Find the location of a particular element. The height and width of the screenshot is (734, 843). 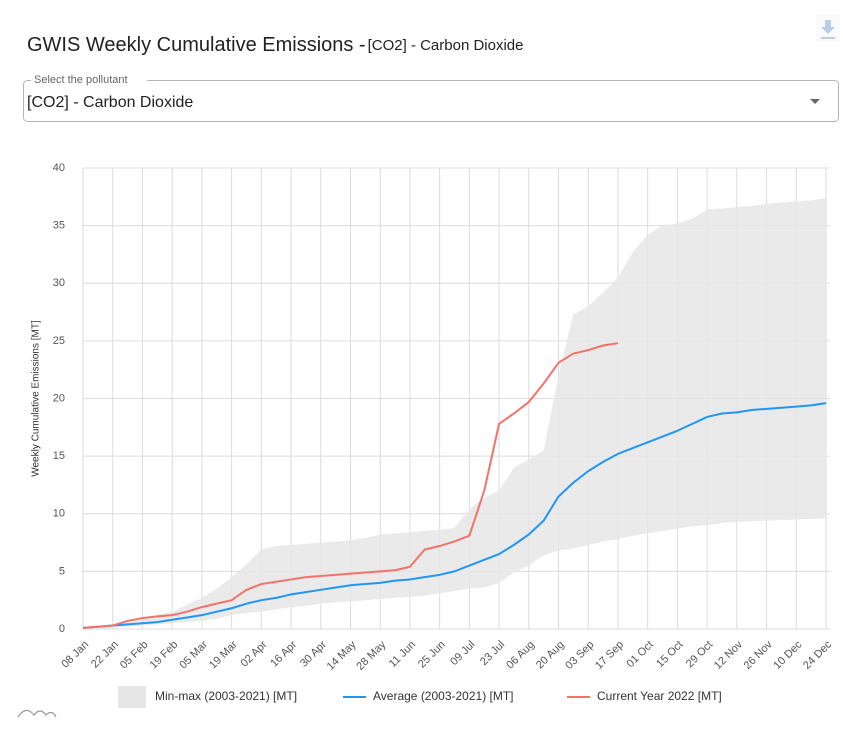

y-tick-label: 40 is located at coordinates (59, 168).